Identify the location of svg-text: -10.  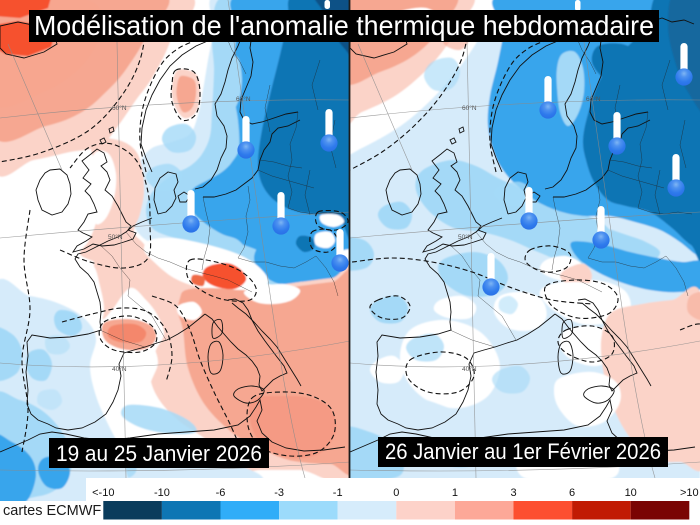
(162, 493).